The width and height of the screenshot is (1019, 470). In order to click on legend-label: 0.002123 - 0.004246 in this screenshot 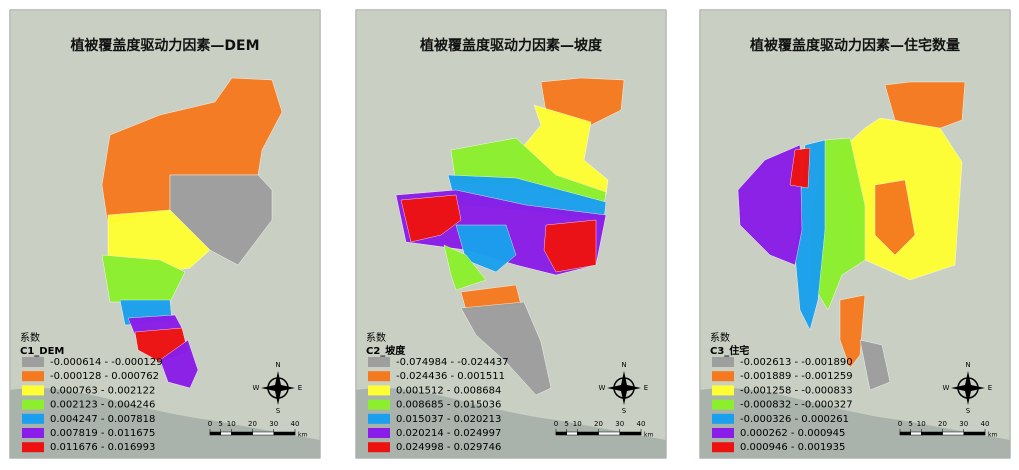, I will do `click(102, 405)`.